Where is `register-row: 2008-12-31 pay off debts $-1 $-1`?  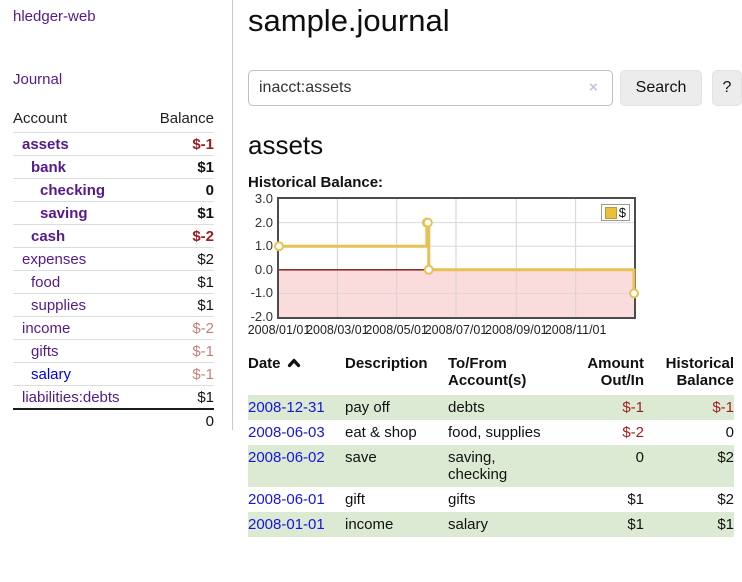
register-row: 2008-12-31 pay off debts $-1 $-1 is located at coordinates (491, 407).